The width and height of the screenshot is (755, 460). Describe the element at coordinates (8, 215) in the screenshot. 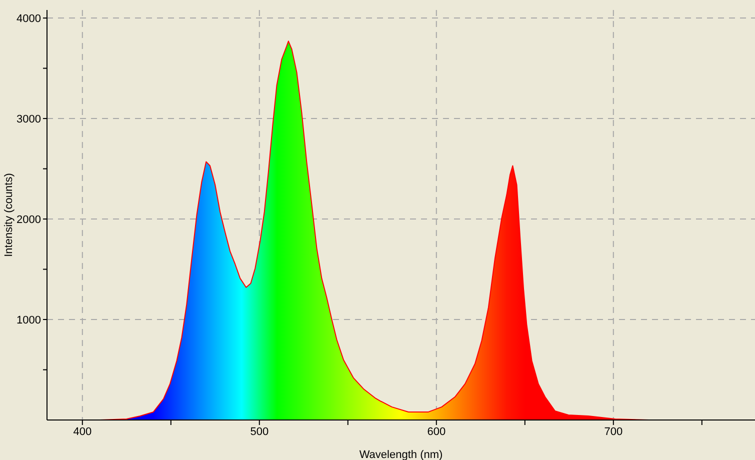

I see `y-axis-title: Intensity (counts)` at that location.